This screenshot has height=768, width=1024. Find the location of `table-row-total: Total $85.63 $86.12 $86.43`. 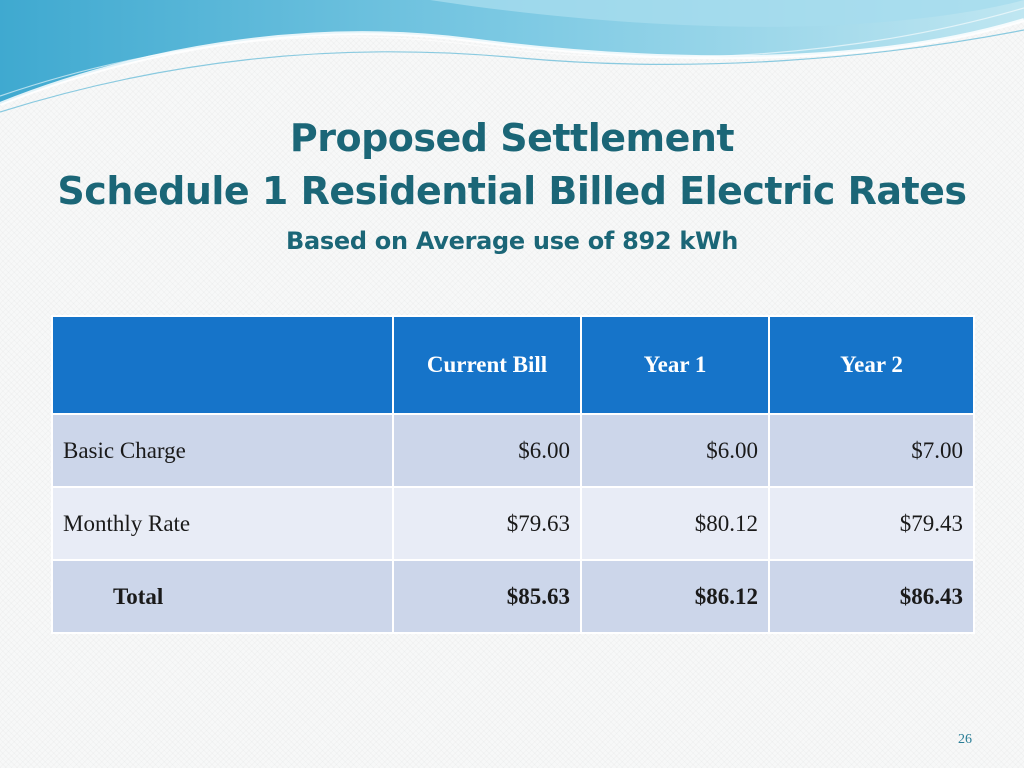

table-row-total: Total $85.63 $86.12 $86.43 is located at coordinates (513, 596).